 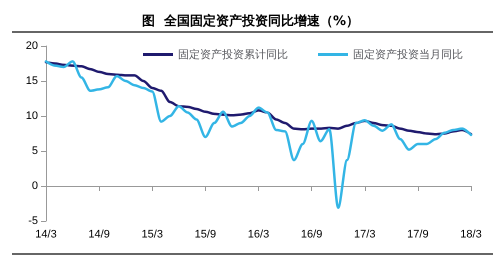 What do you see at coordinates (408, 54) in the screenshot?
I see `legend-label: 固定资产投资当月同比` at bounding box center [408, 54].